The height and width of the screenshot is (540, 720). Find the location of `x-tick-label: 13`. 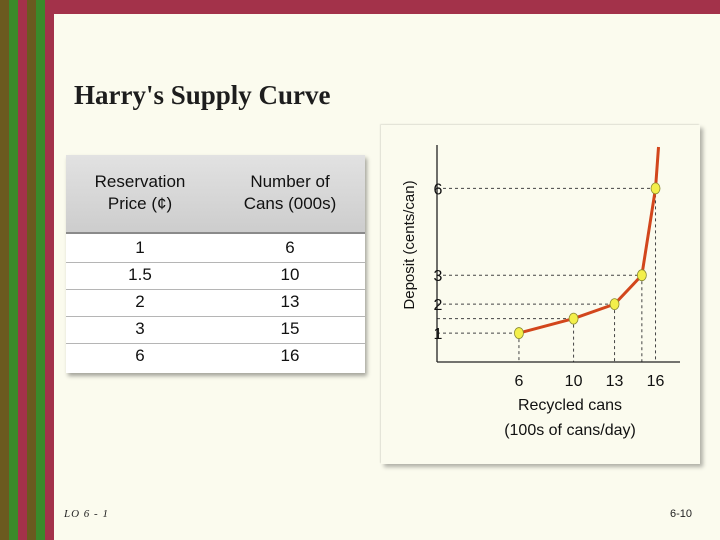

x-tick-label: 13 is located at coordinates (615, 381).